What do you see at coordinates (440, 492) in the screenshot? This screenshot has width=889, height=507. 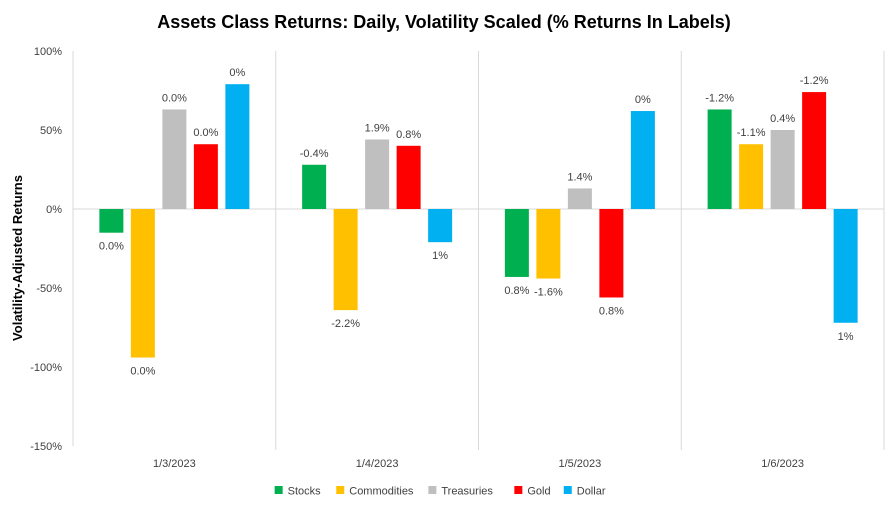 I see `legend: Stocks Commodities Treasuries Gold Dollar` at bounding box center [440, 492].